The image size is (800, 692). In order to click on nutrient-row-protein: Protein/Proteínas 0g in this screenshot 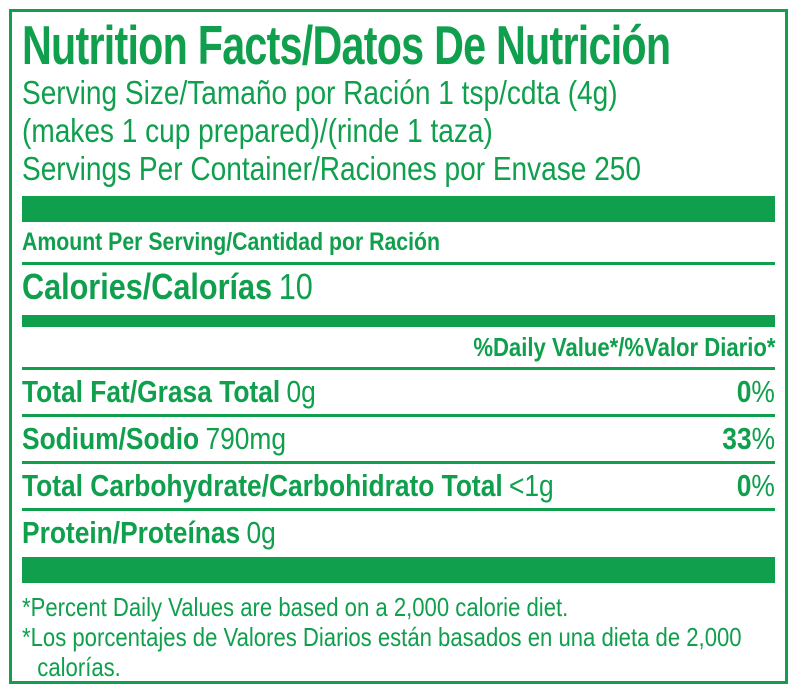, I will do `click(398, 533)`.